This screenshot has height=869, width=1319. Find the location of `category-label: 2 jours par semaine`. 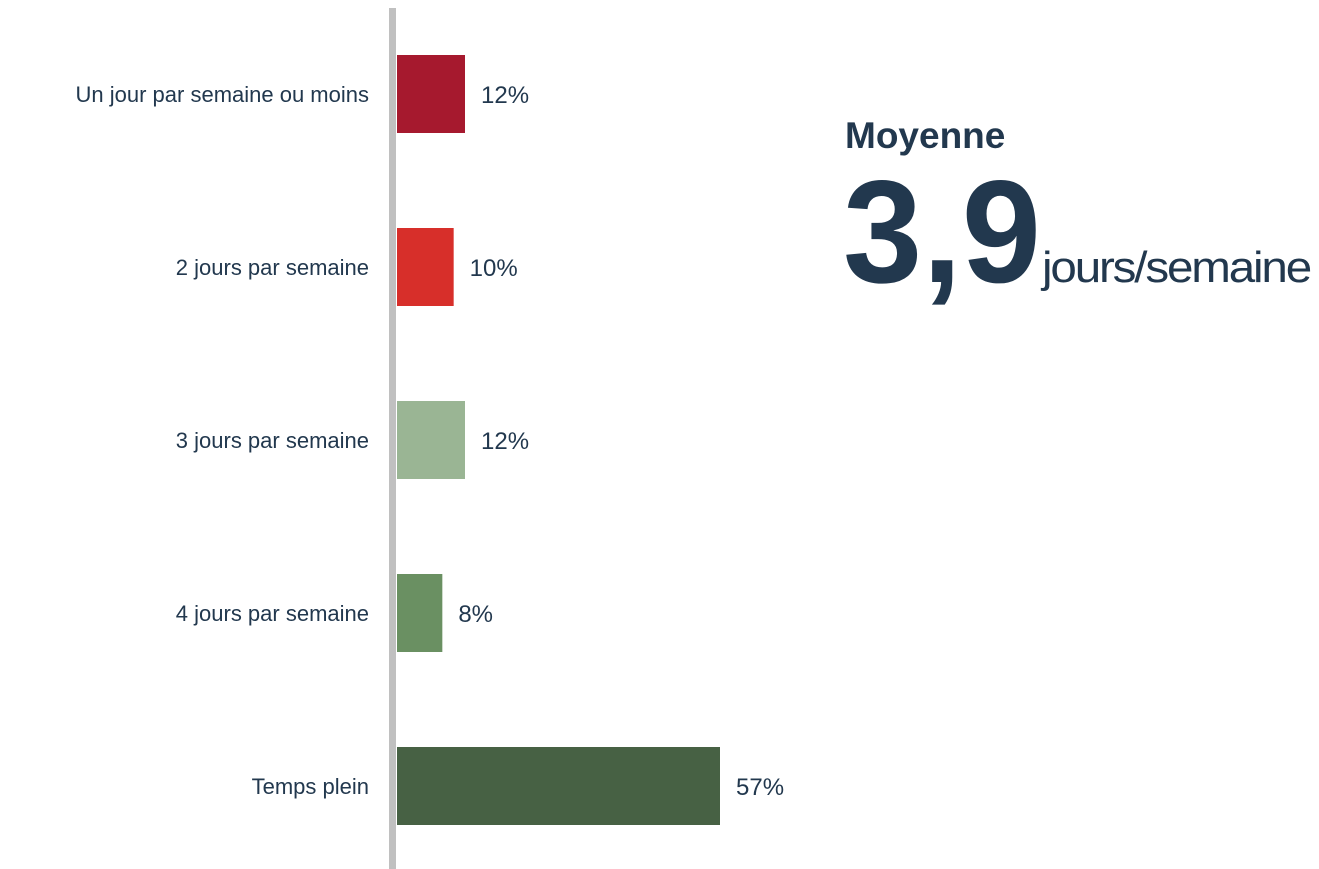

category-label: 2 jours par semaine is located at coordinates (272, 267).